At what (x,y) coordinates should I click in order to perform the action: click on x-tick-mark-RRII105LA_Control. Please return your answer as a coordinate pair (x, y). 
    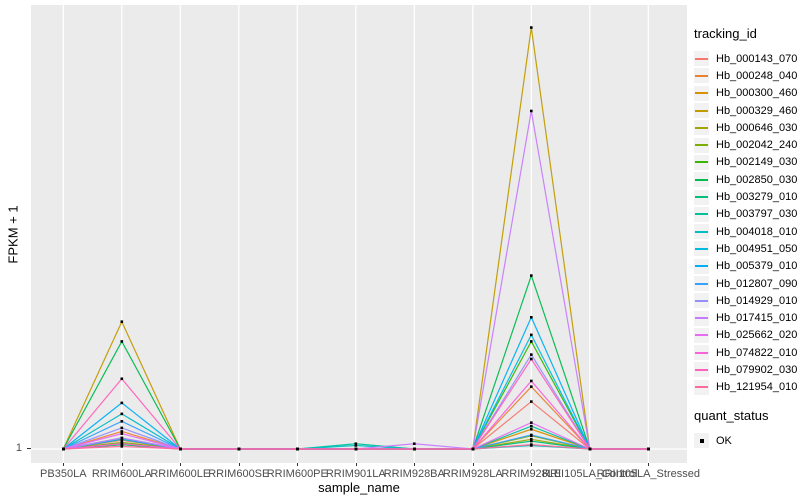
    Looking at the image, I should click on (590, 464).